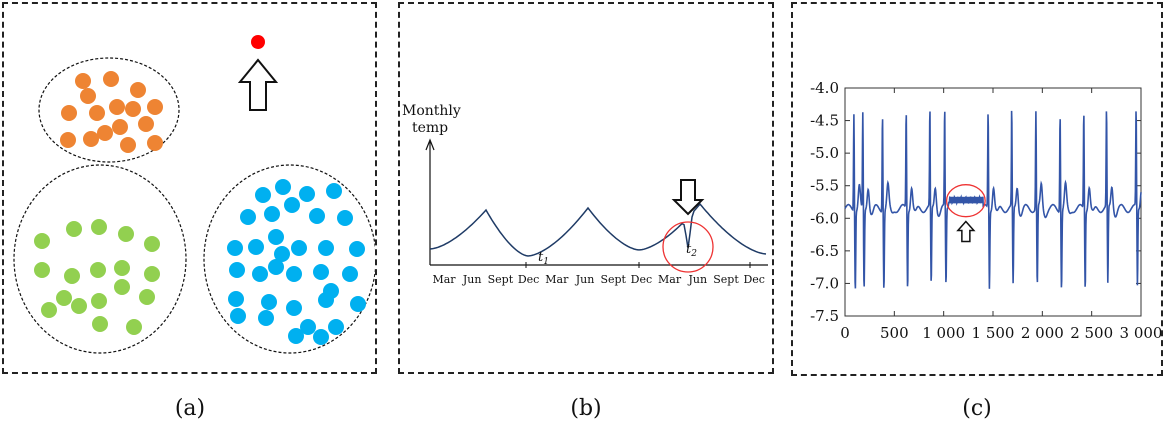  Describe the element at coordinates (546, 262) in the screenshot. I see `t1-subscript: 1` at that location.